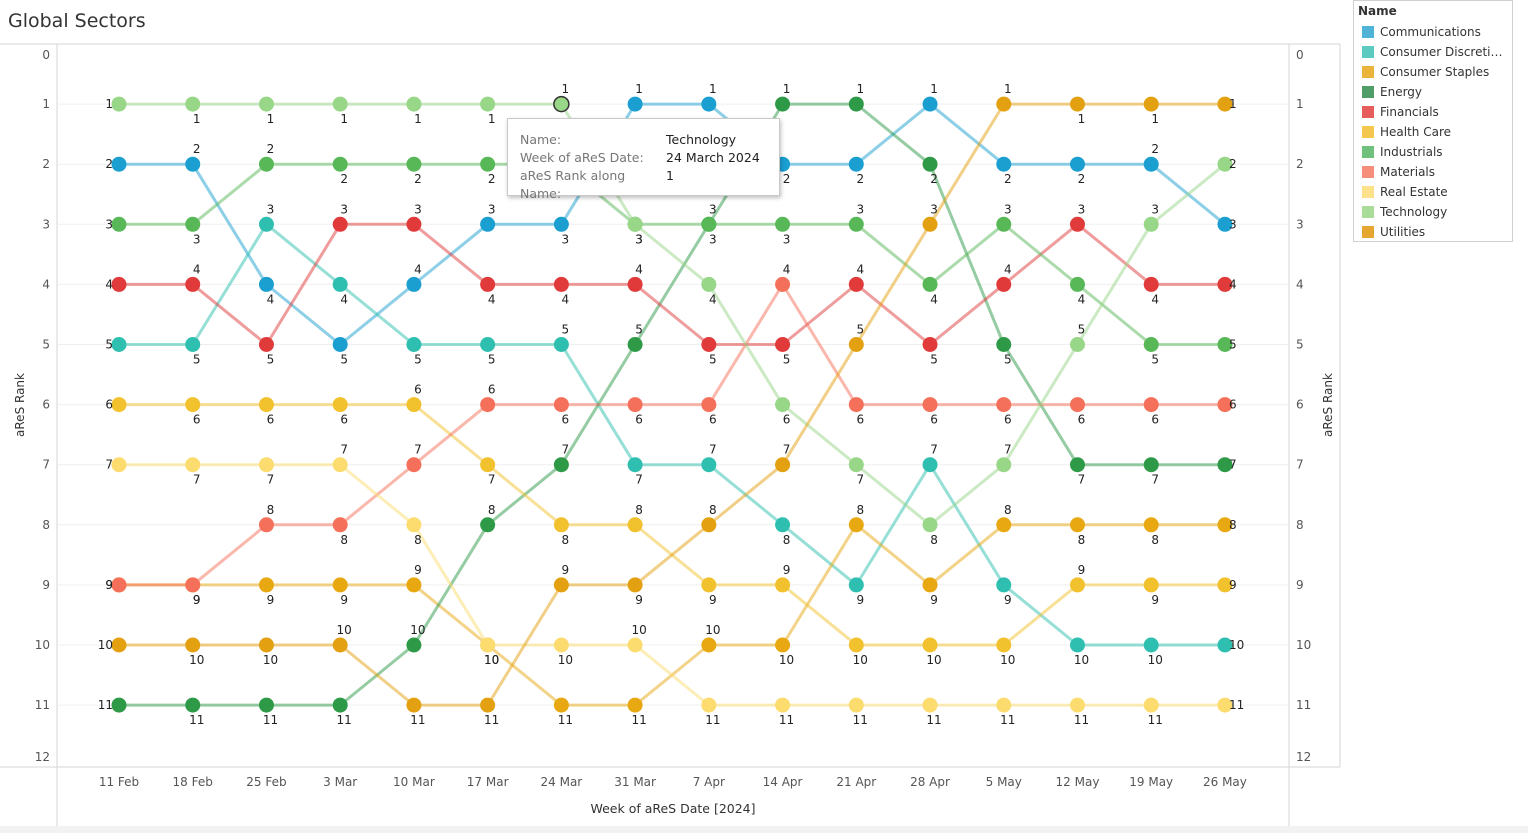  Describe the element at coordinates (46, 284) in the screenshot. I see `y-tick-label: 4` at that location.